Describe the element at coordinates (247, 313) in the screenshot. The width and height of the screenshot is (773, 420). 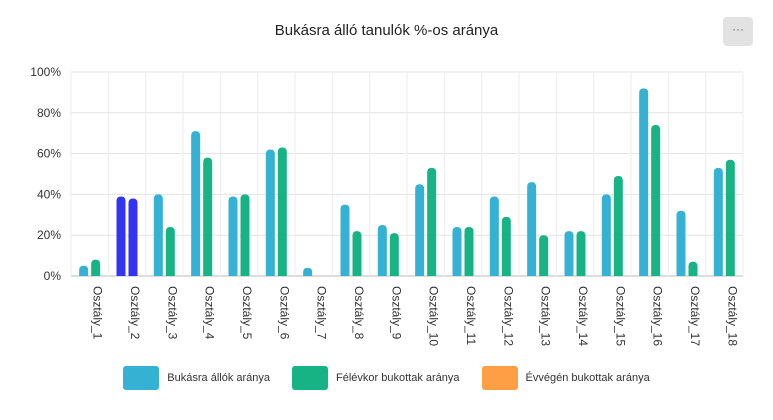
I see `x-tick-label: Osztály_5` at that location.